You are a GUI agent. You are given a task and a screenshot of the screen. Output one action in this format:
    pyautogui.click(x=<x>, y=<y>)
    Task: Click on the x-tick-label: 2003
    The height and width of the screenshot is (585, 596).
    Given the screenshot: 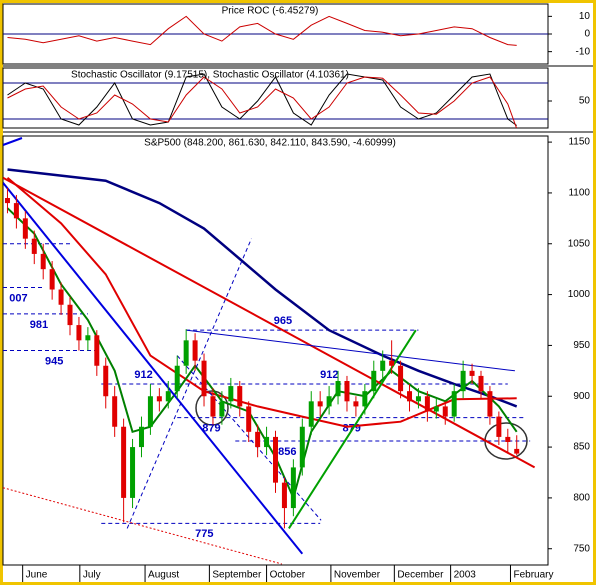 What is the action you would take?
    pyautogui.click(x=465, y=575)
    